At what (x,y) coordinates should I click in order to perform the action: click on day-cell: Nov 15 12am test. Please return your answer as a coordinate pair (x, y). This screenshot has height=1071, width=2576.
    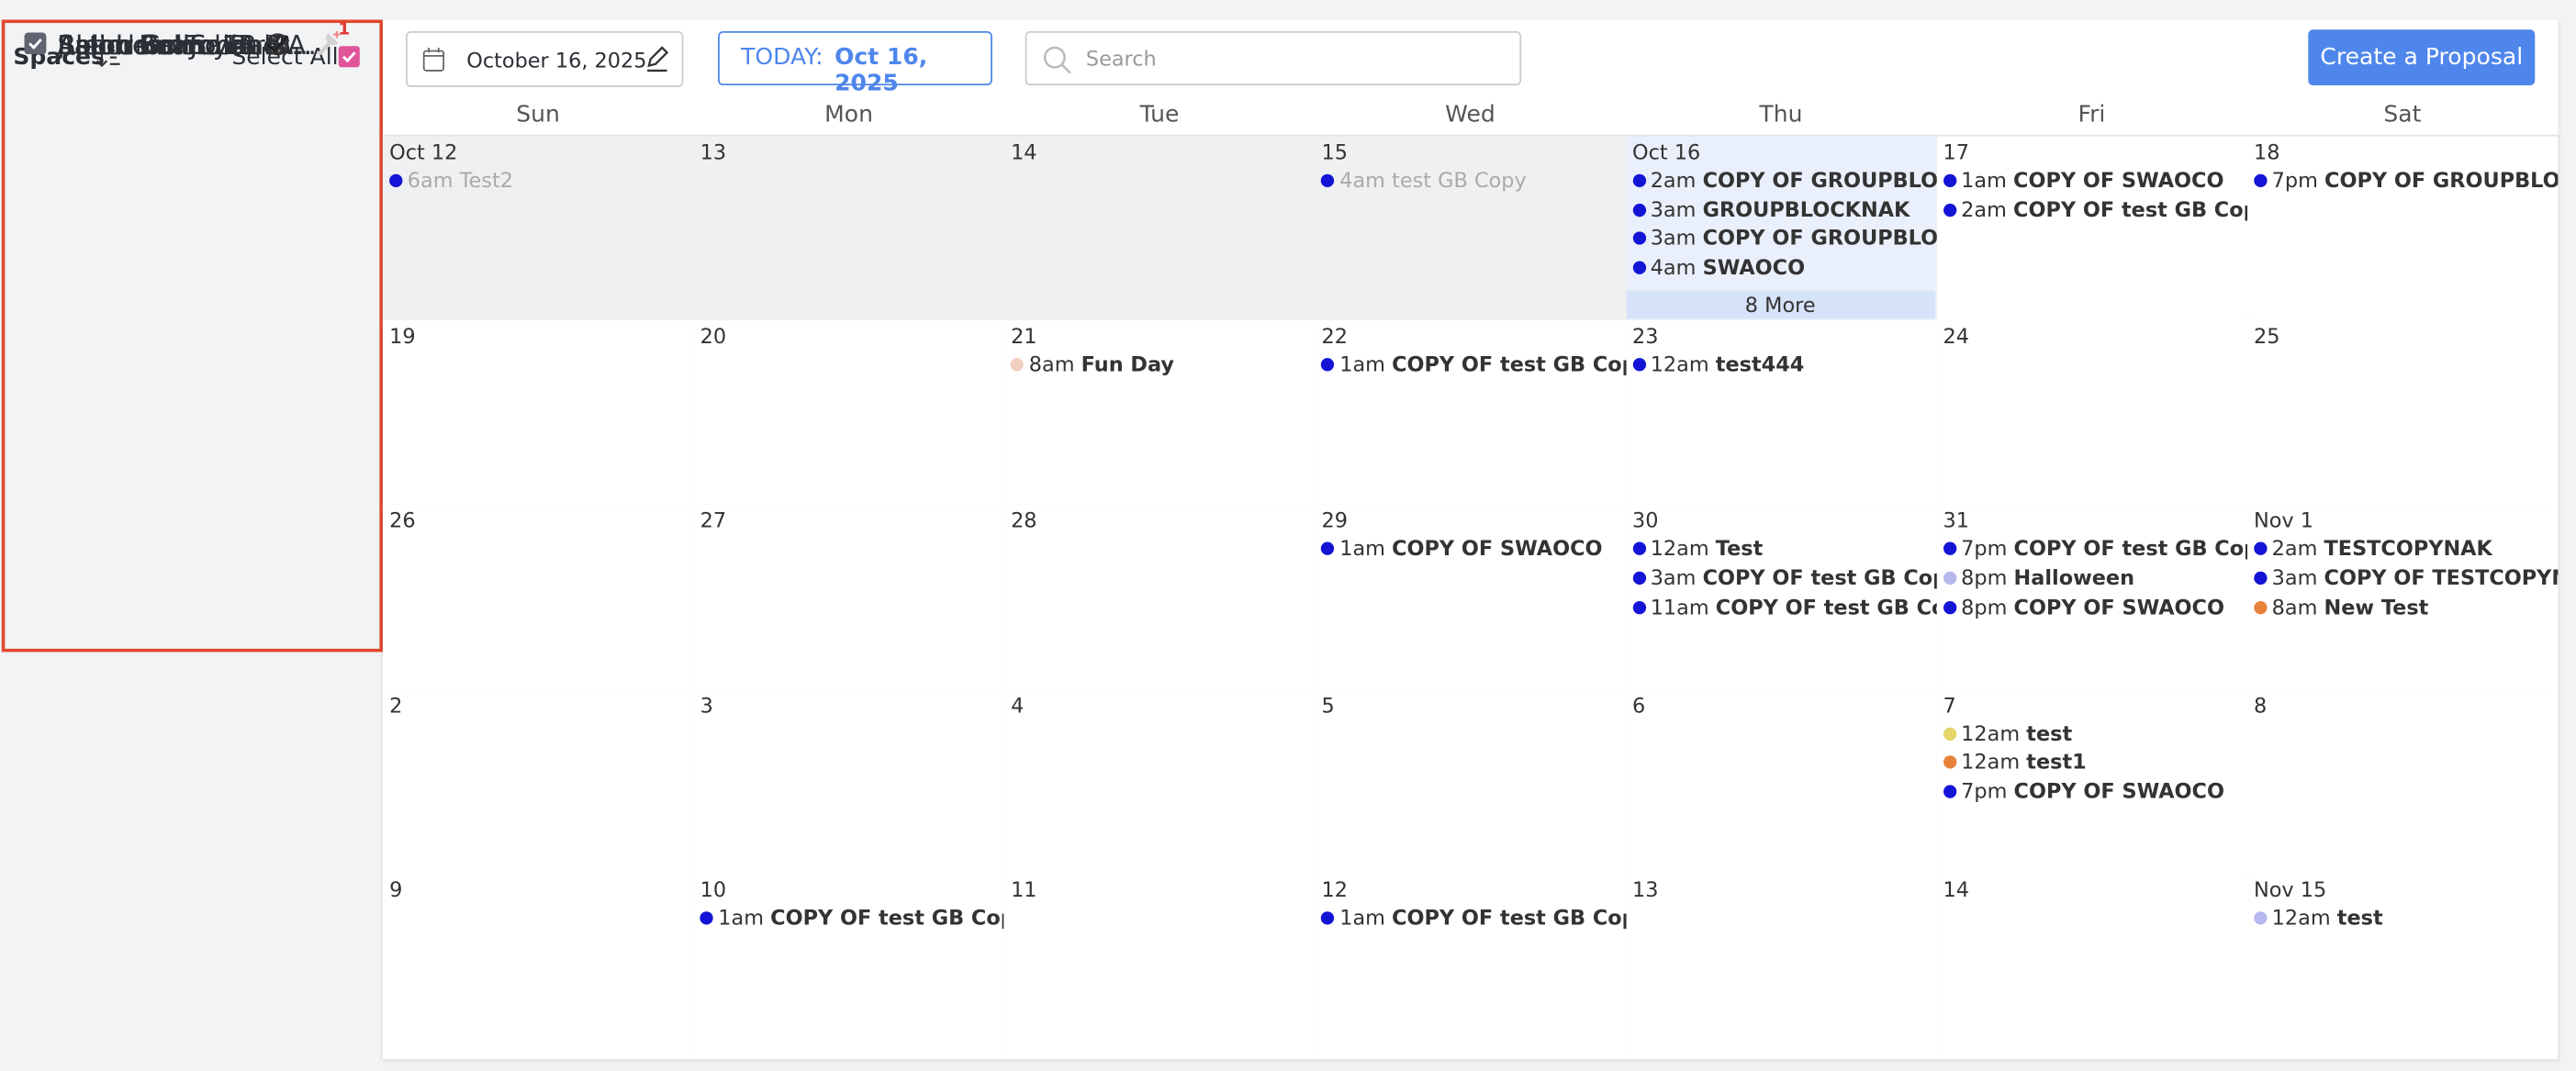
    Looking at the image, I should click on (2403, 968).